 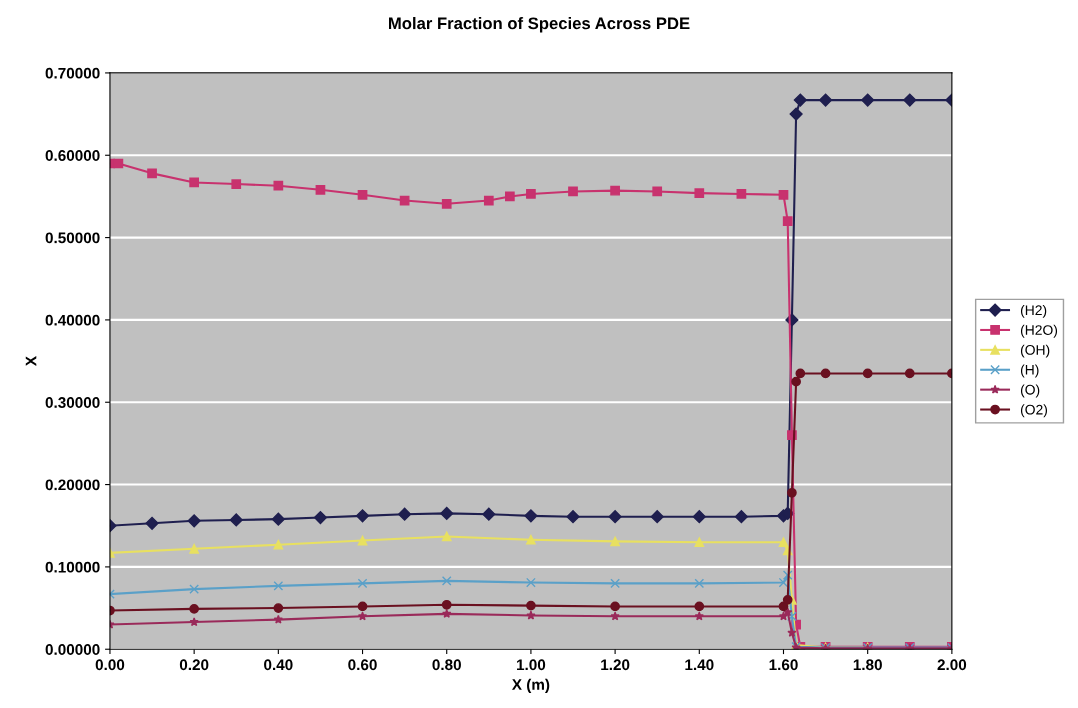 What do you see at coordinates (952, 665) in the screenshot?
I see `x-tick-label: 2.00` at bounding box center [952, 665].